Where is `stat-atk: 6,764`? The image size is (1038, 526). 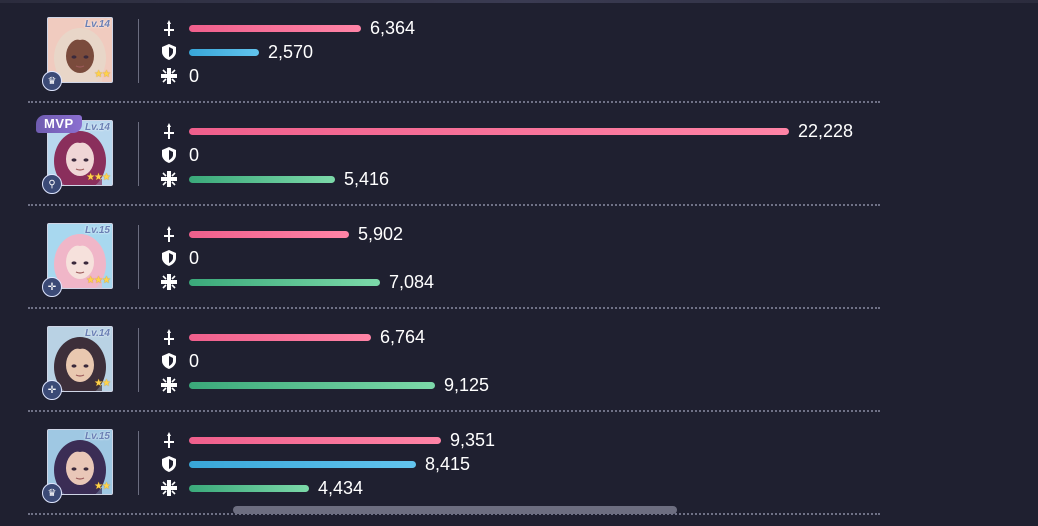
stat-atk: 6,764 is located at coordinates (293, 337).